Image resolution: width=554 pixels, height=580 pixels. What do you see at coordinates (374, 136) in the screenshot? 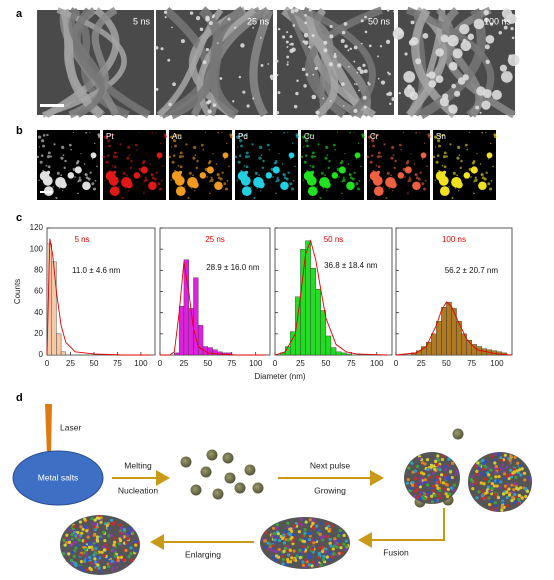
I see `element-label: Cr` at bounding box center [374, 136].